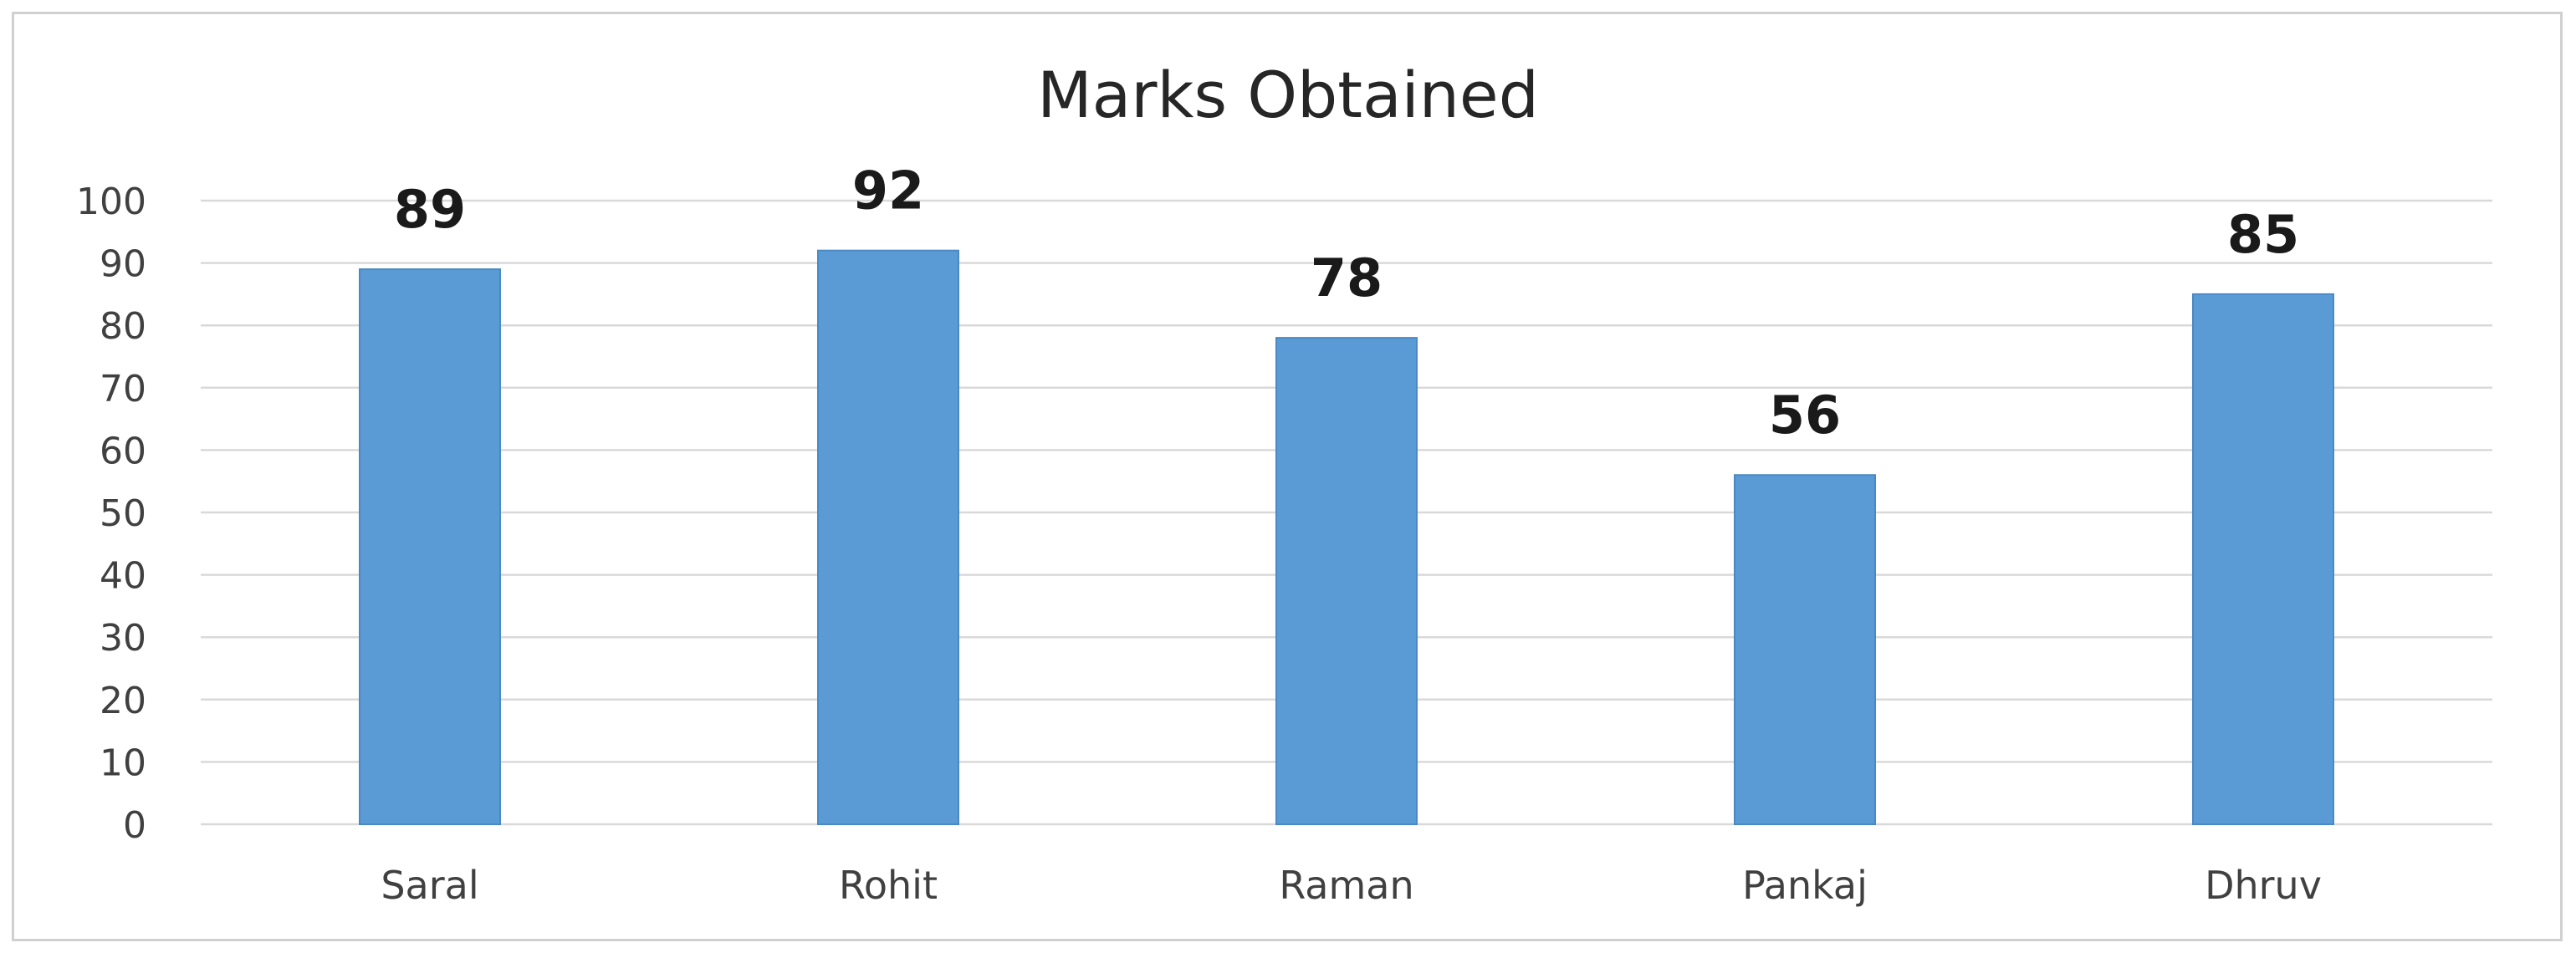  Describe the element at coordinates (1346, 885) in the screenshot. I see `x-tick-label-raman: Raman` at that location.